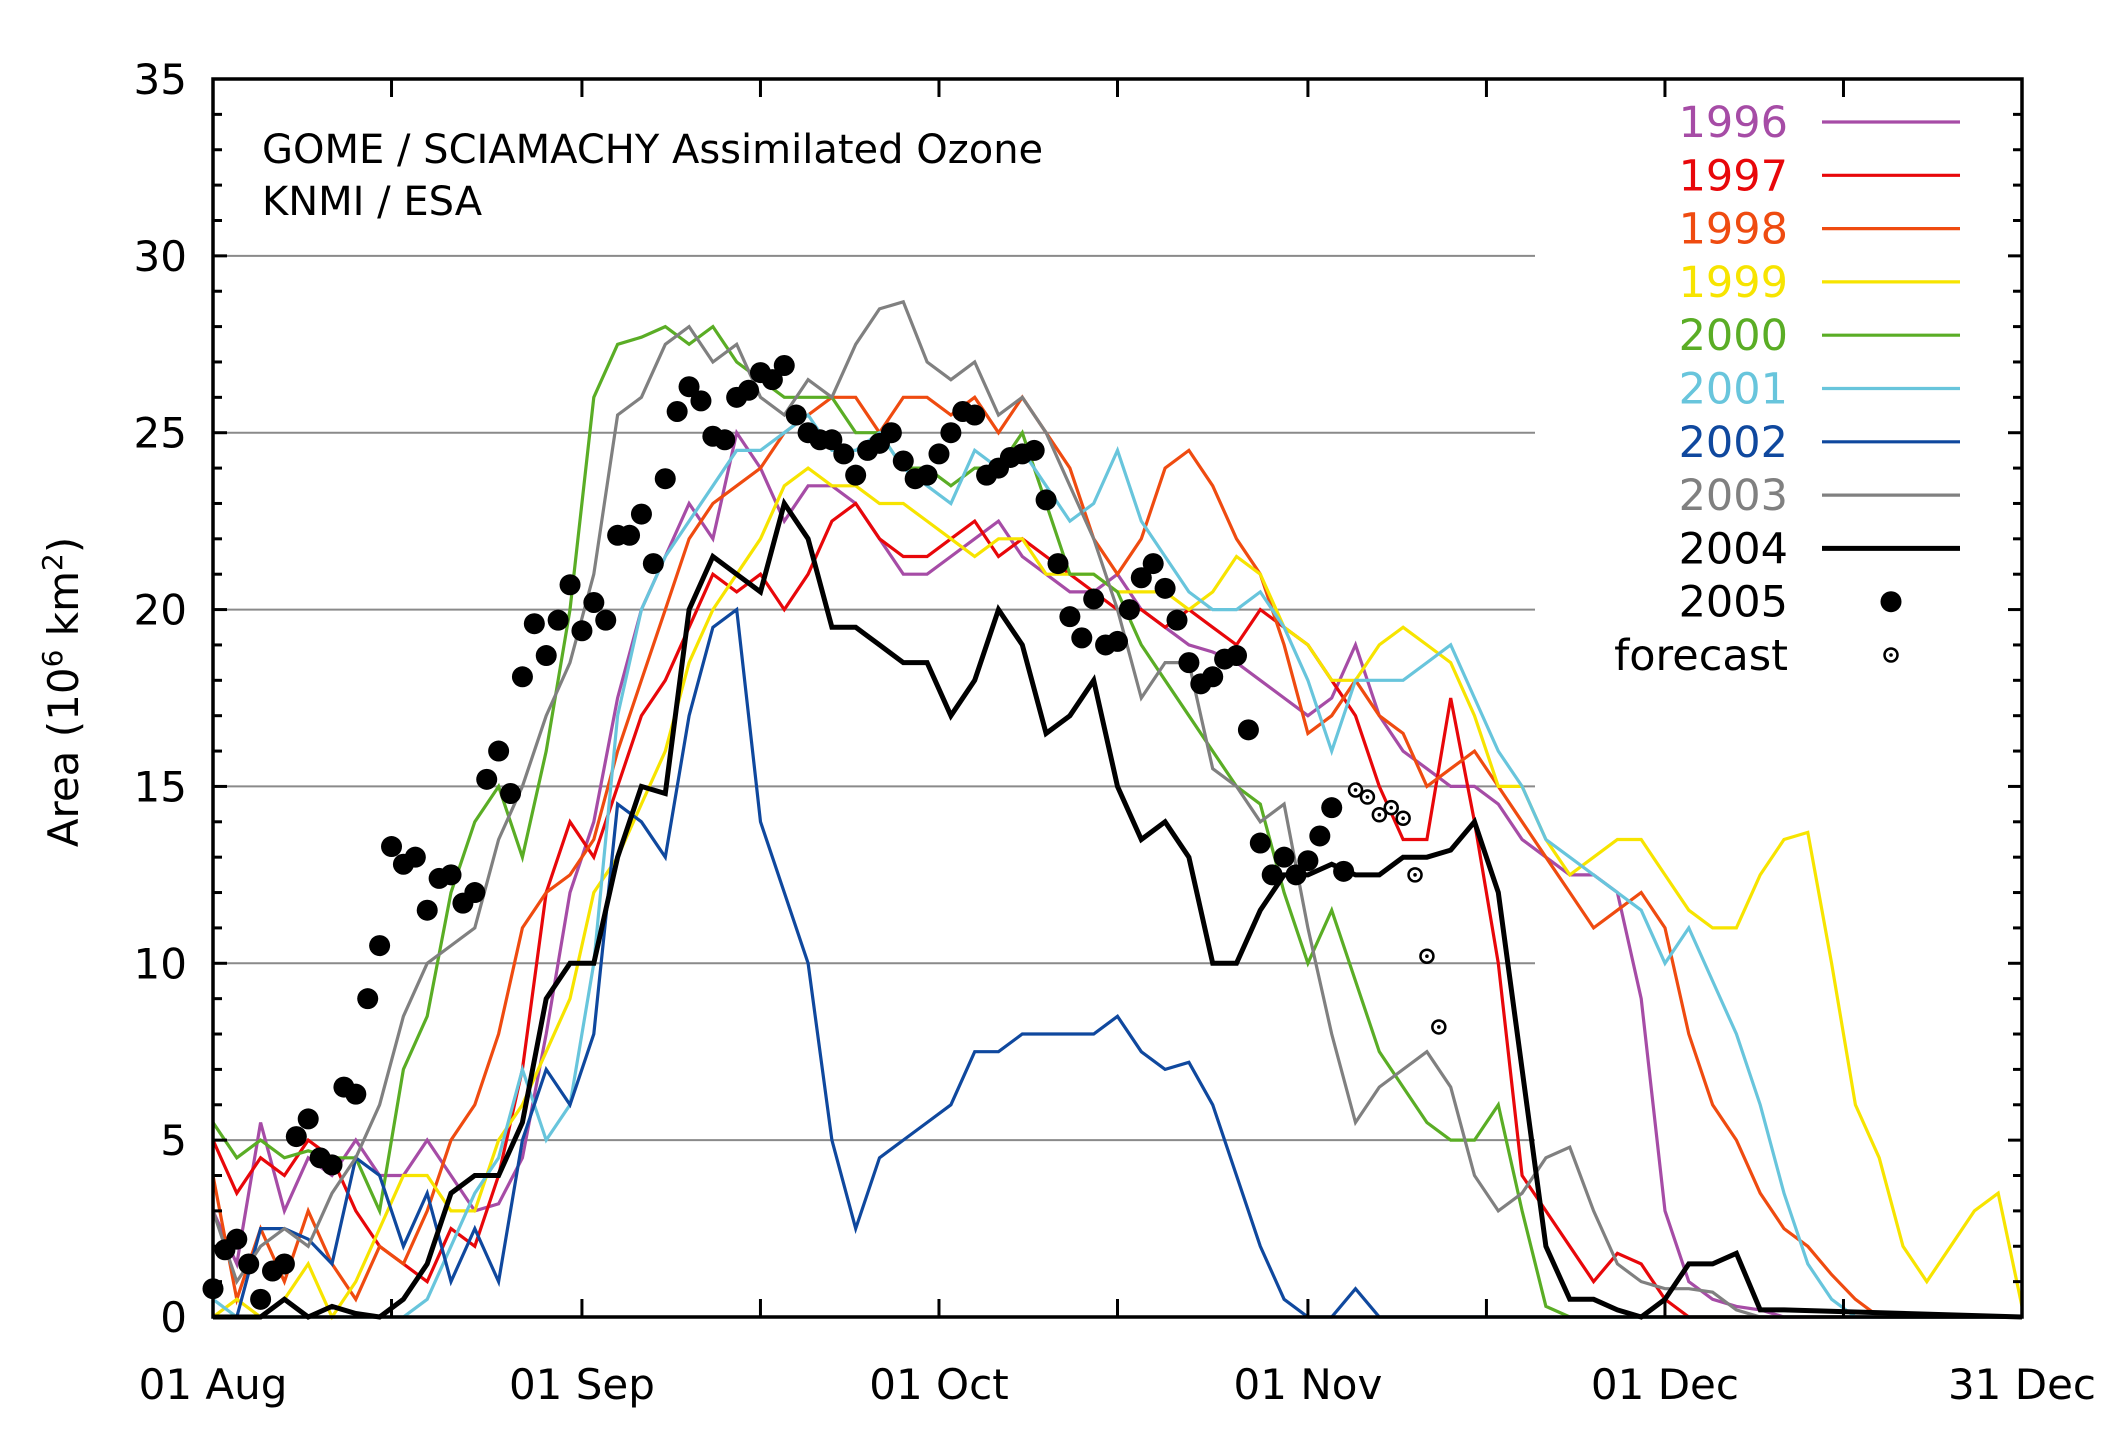 This screenshot has width=2126, height=1431. What do you see at coordinates (160, 79) in the screenshot?
I see `y-tick-label: 35` at bounding box center [160, 79].